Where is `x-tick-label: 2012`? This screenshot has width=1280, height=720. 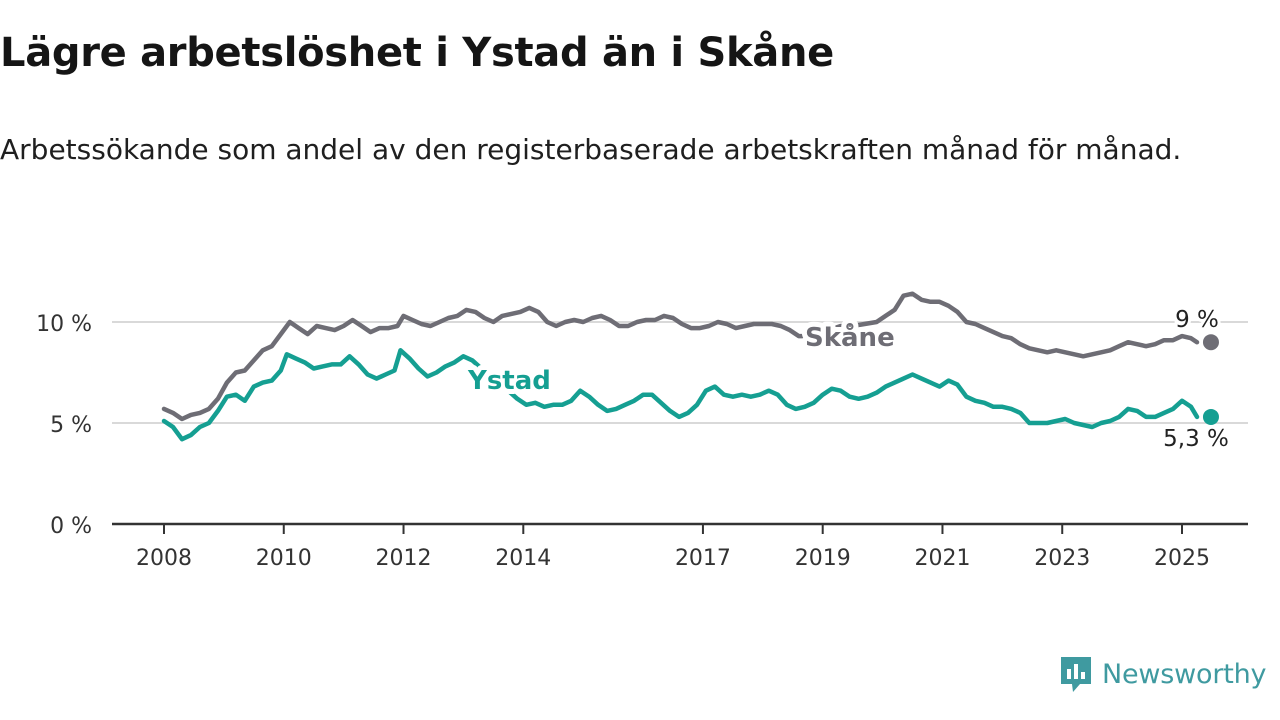 x-tick-label: 2012 is located at coordinates (404, 558).